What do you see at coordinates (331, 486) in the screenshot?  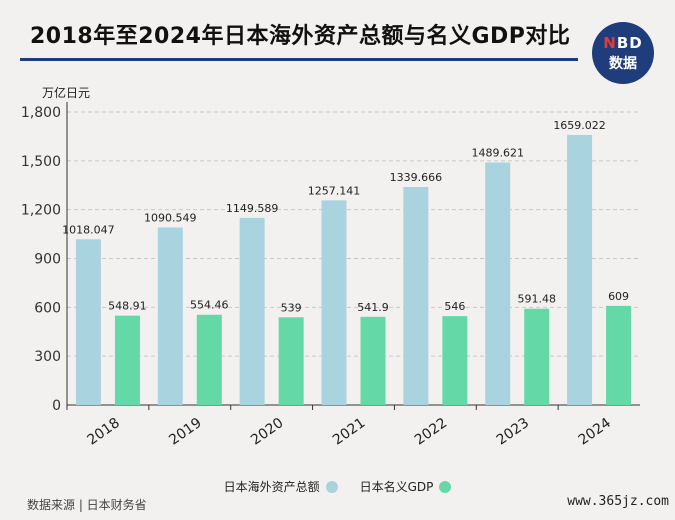 I see `legend-swatch-series1` at bounding box center [331, 486].